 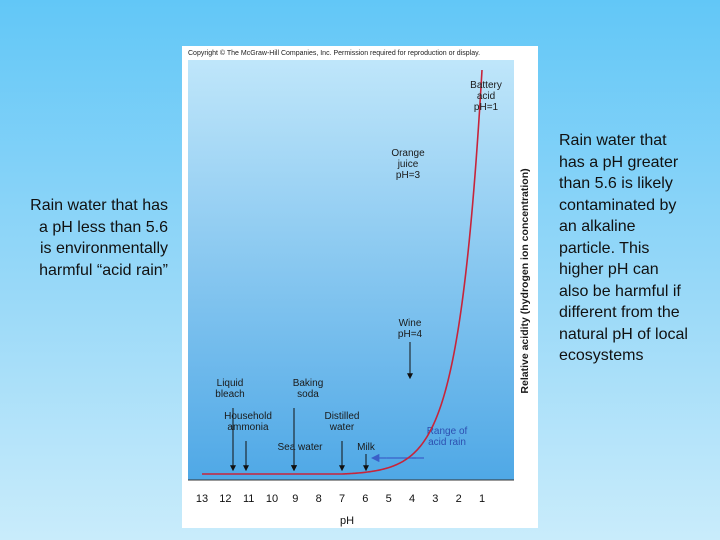 What do you see at coordinates (308, 383) in the screenshot?
I see `annotation-label: Baking` at bounding box center [308, 383].